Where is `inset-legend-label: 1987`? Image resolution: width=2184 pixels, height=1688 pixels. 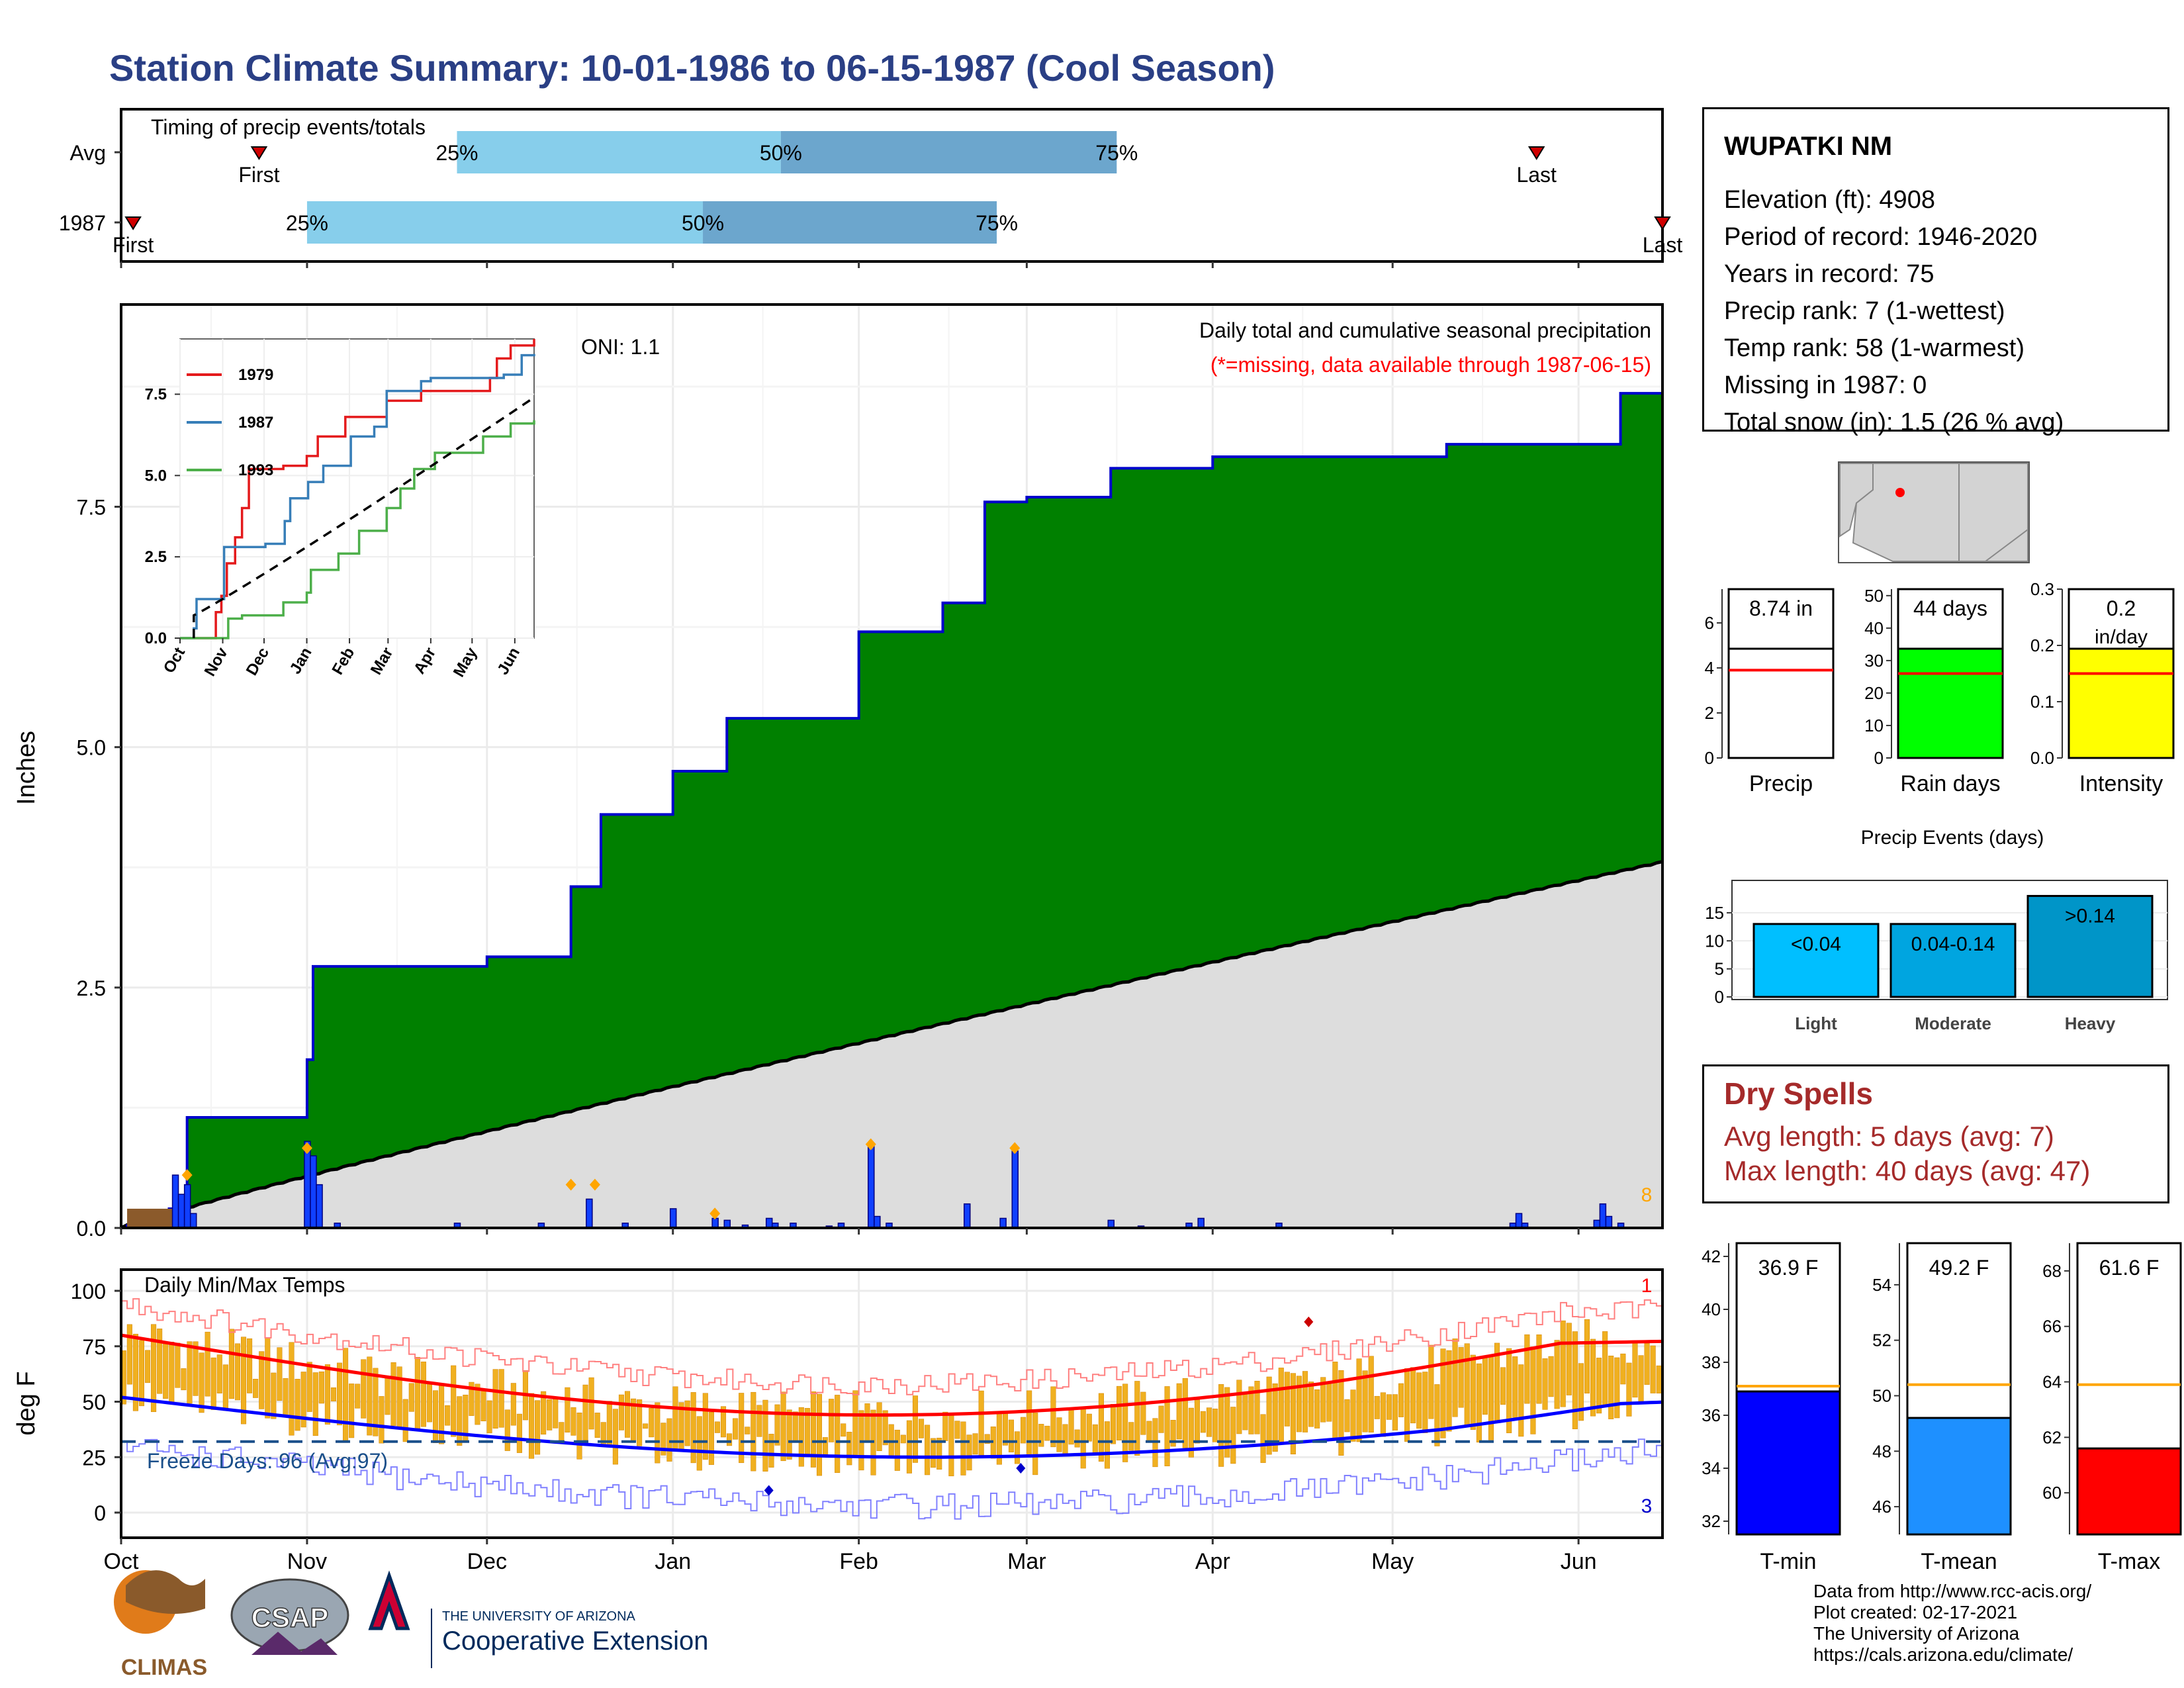
inset-legend-label: 1987 is located at coordinates (256, 423).